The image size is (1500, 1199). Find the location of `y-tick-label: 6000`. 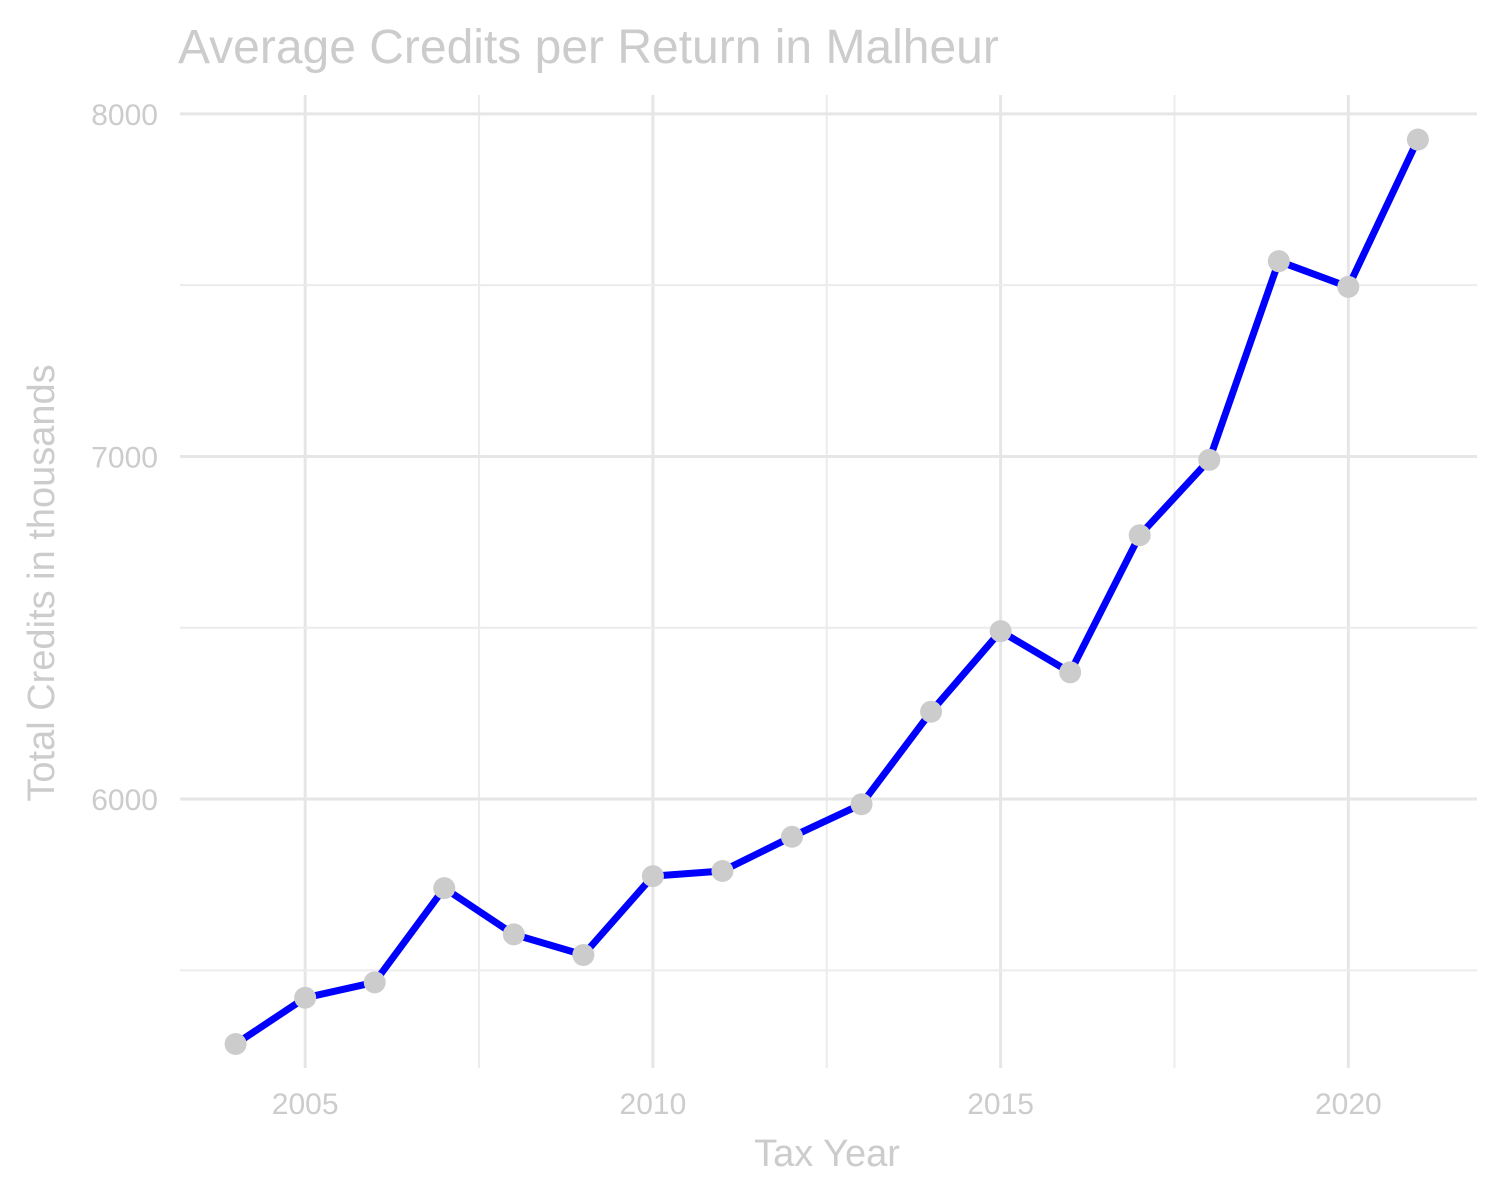

y-tick-label: 6000 is located at coordinates (124, 800).